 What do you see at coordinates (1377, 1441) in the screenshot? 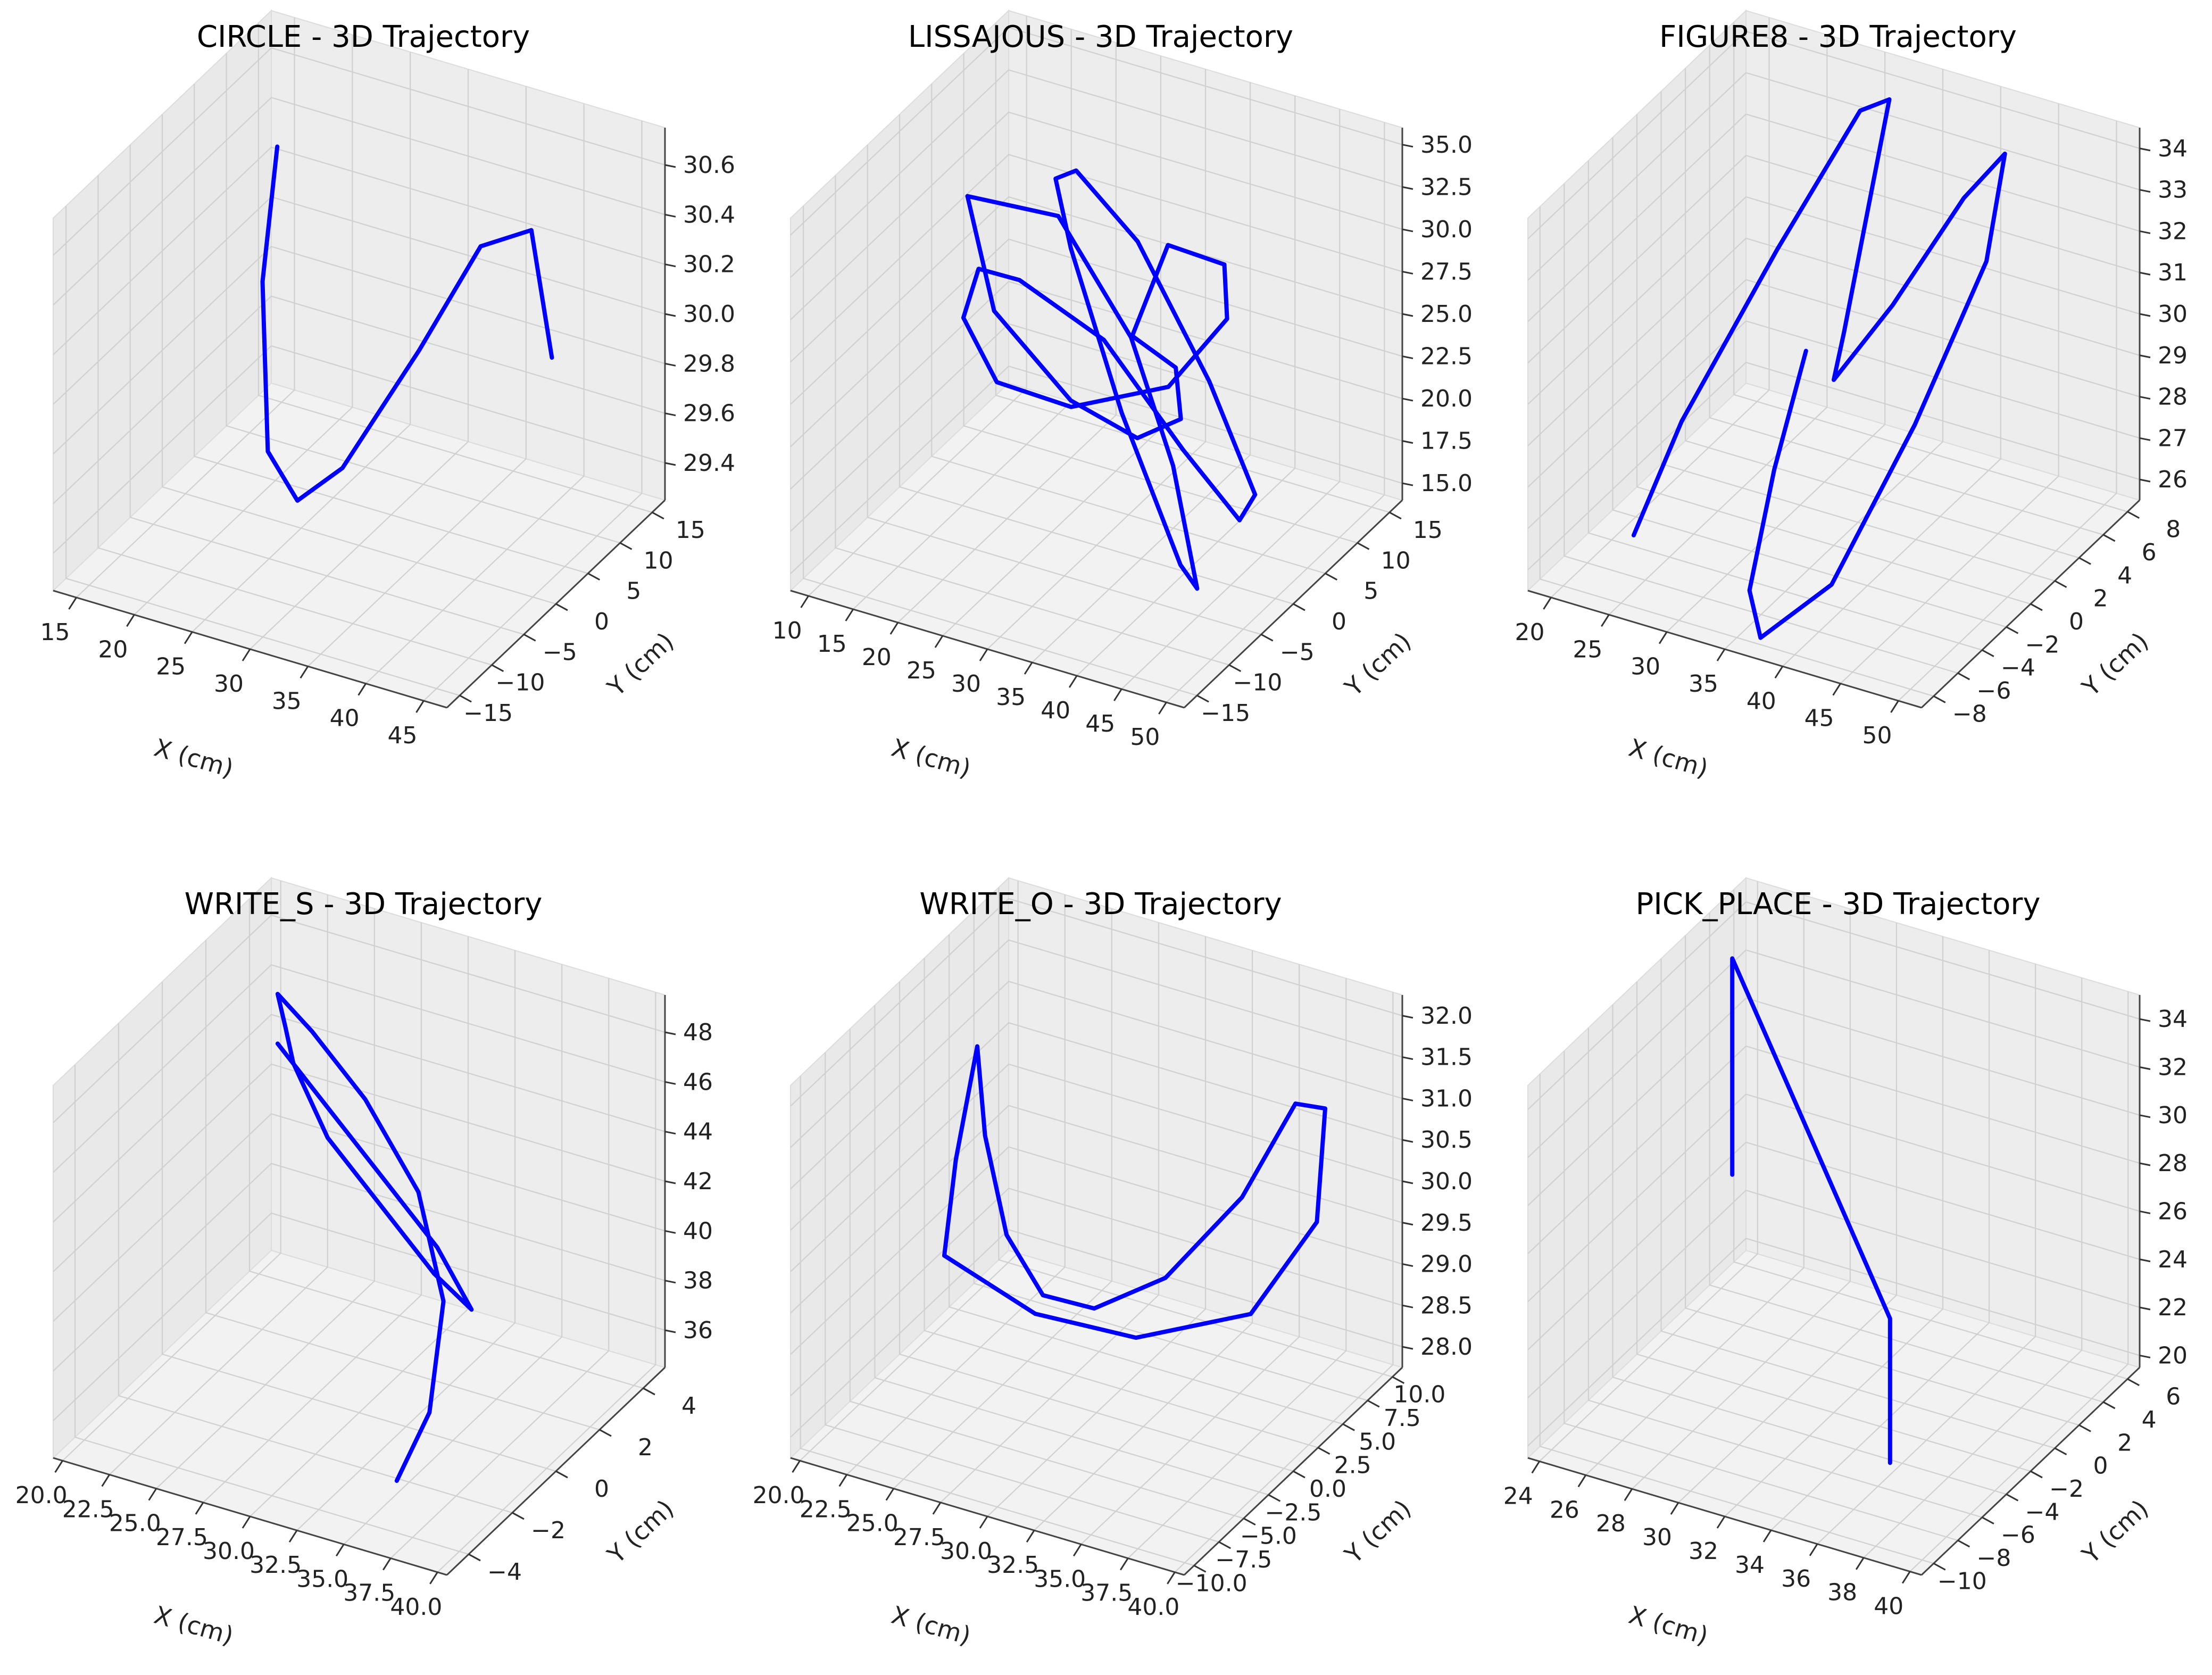
I see `y-tick-label: 5.0` at bounding box center [1377, 1441].